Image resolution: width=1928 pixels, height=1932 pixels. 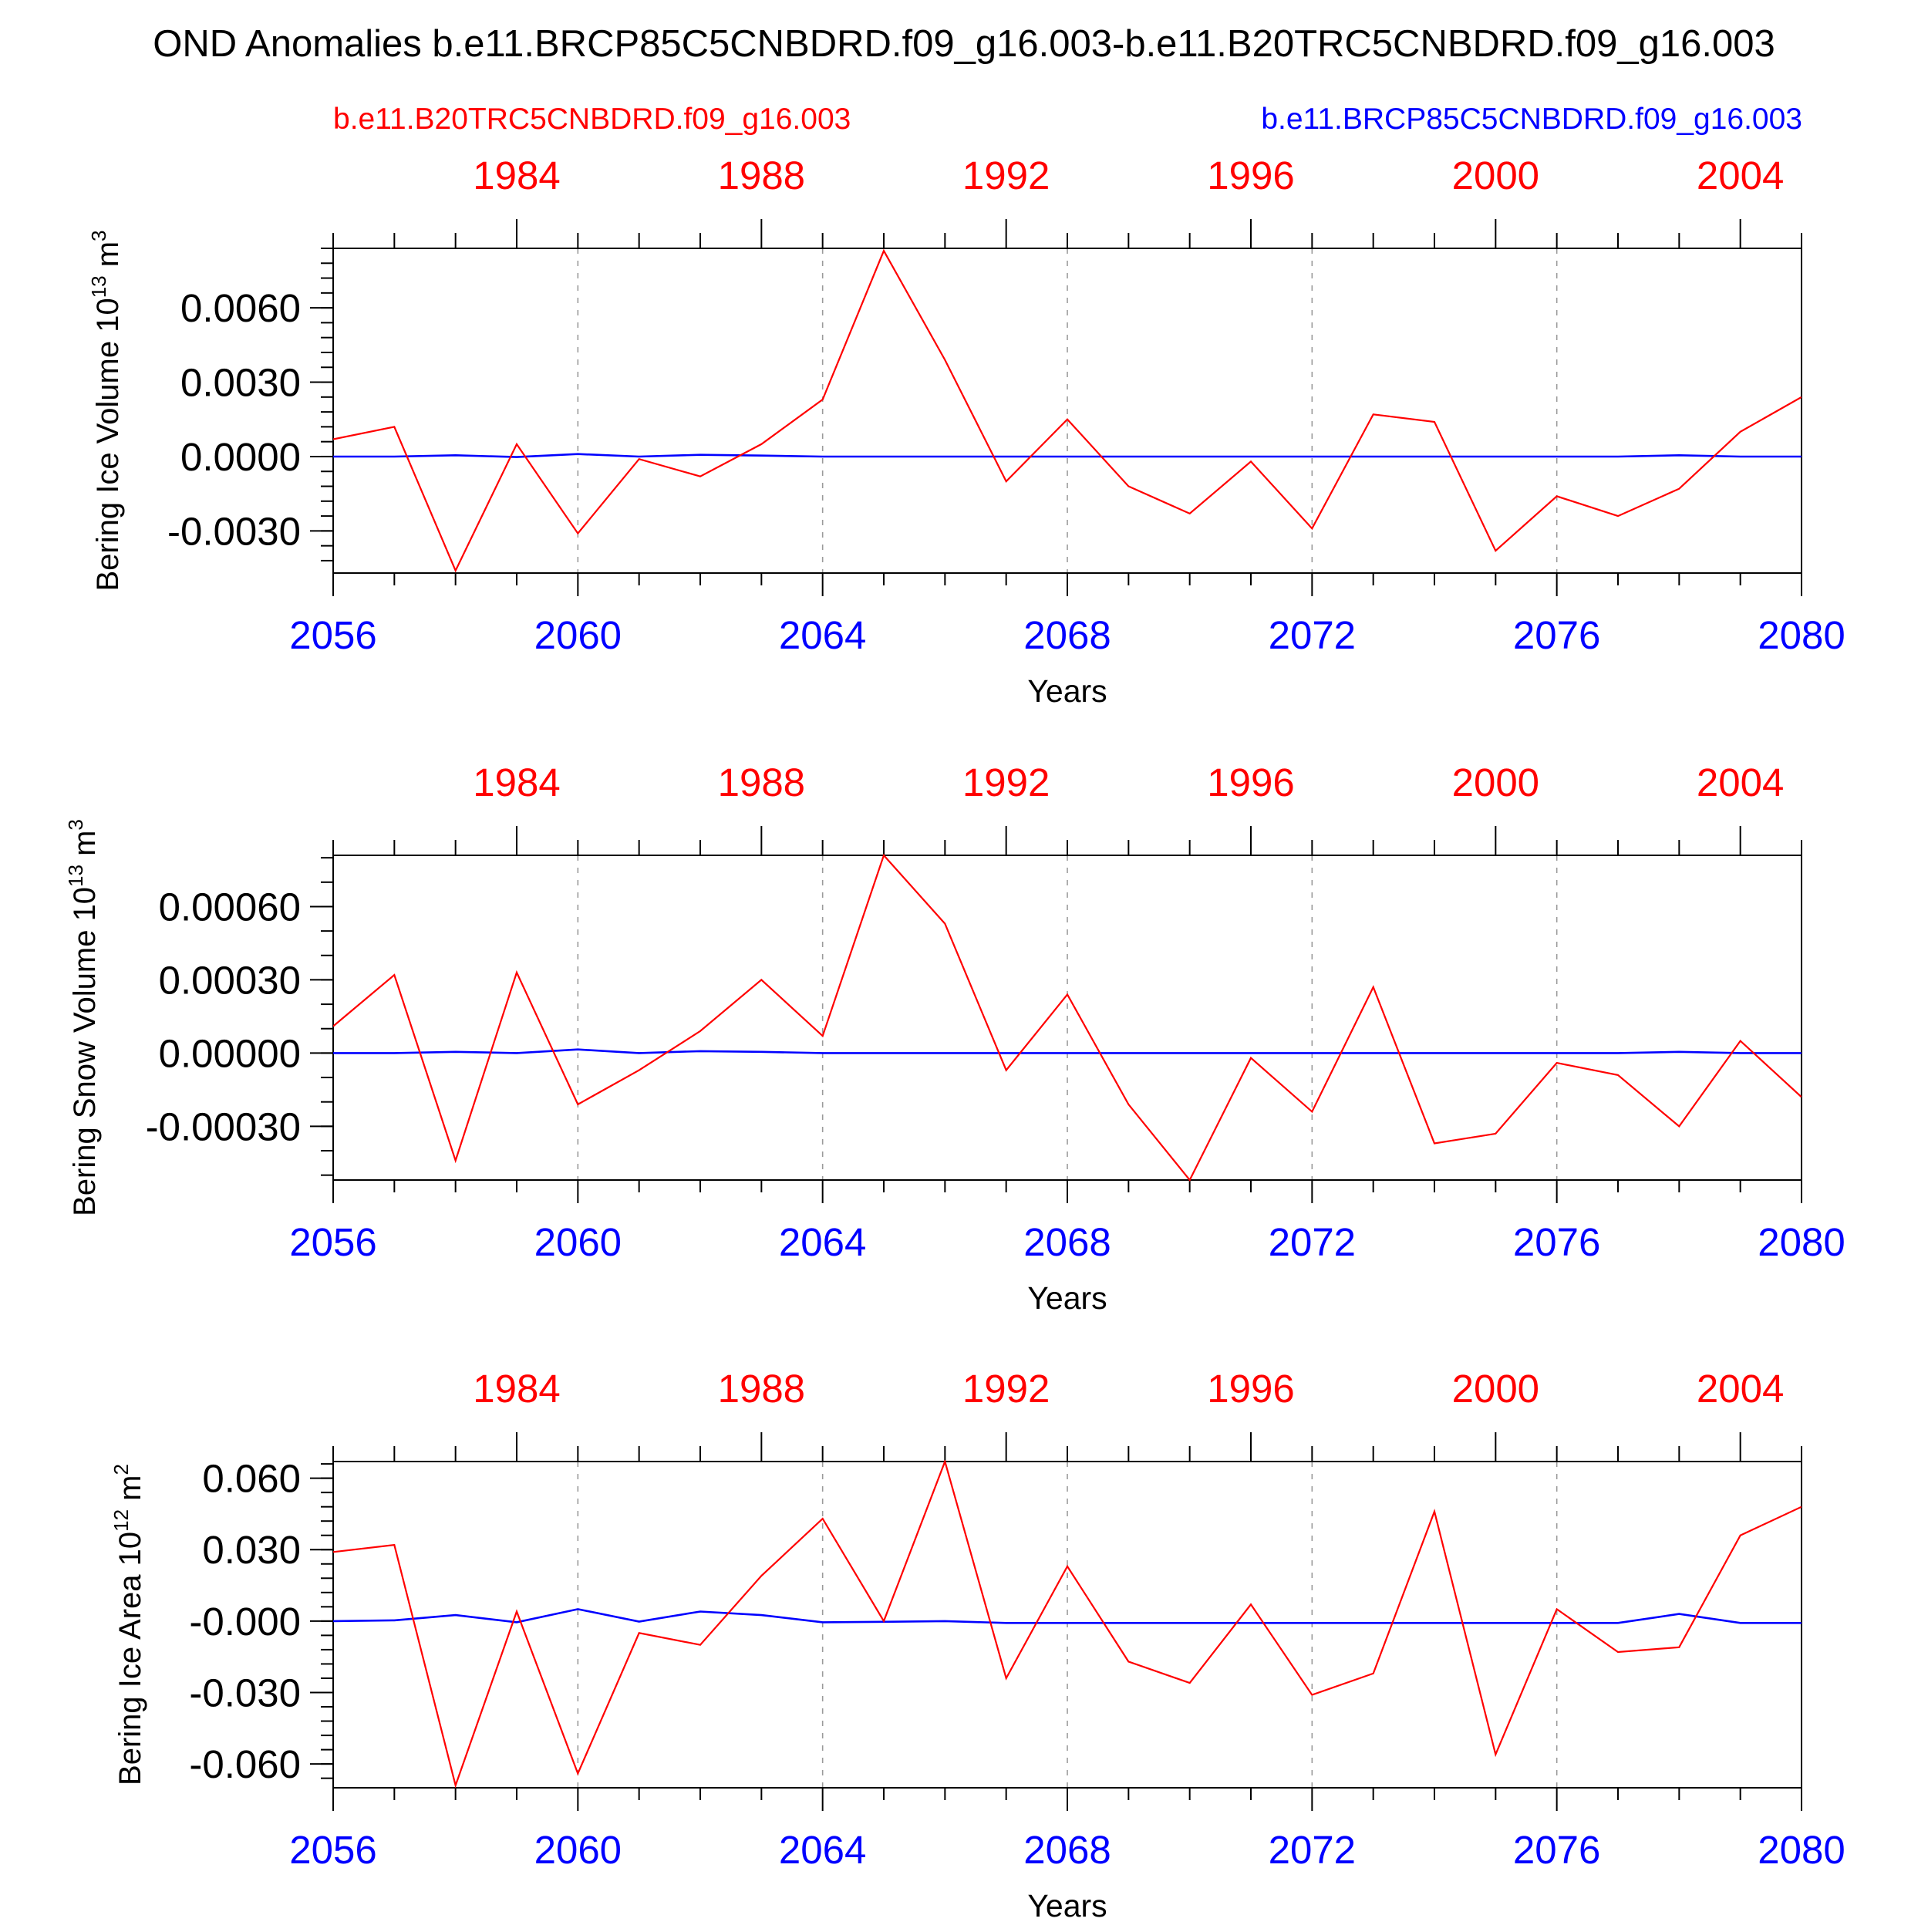 I want to click on snow-volume-ytick-label: -0.00030, so click(x=223, y=1126).